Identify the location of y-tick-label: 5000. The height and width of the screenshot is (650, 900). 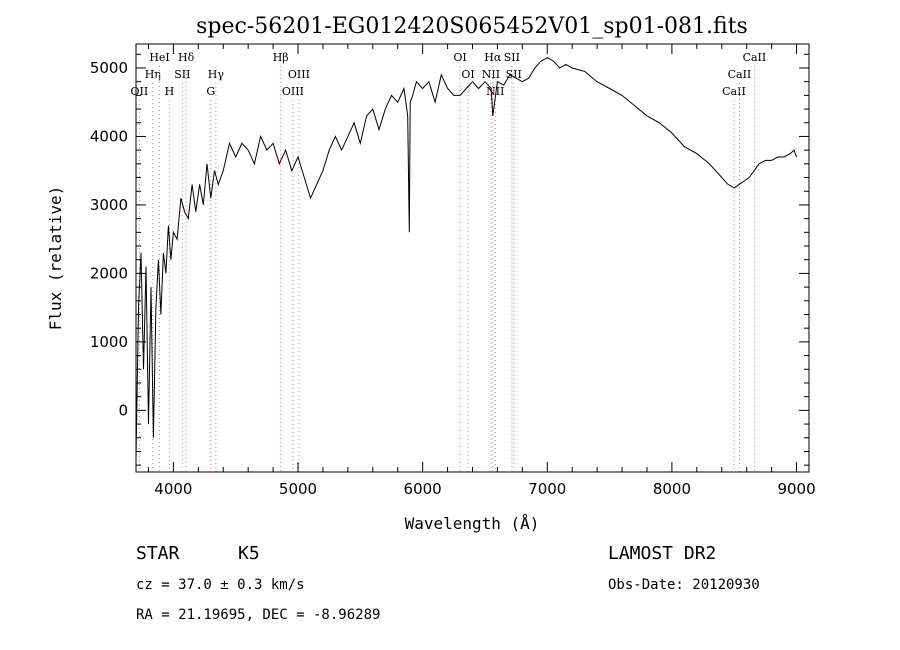
(109, 68).